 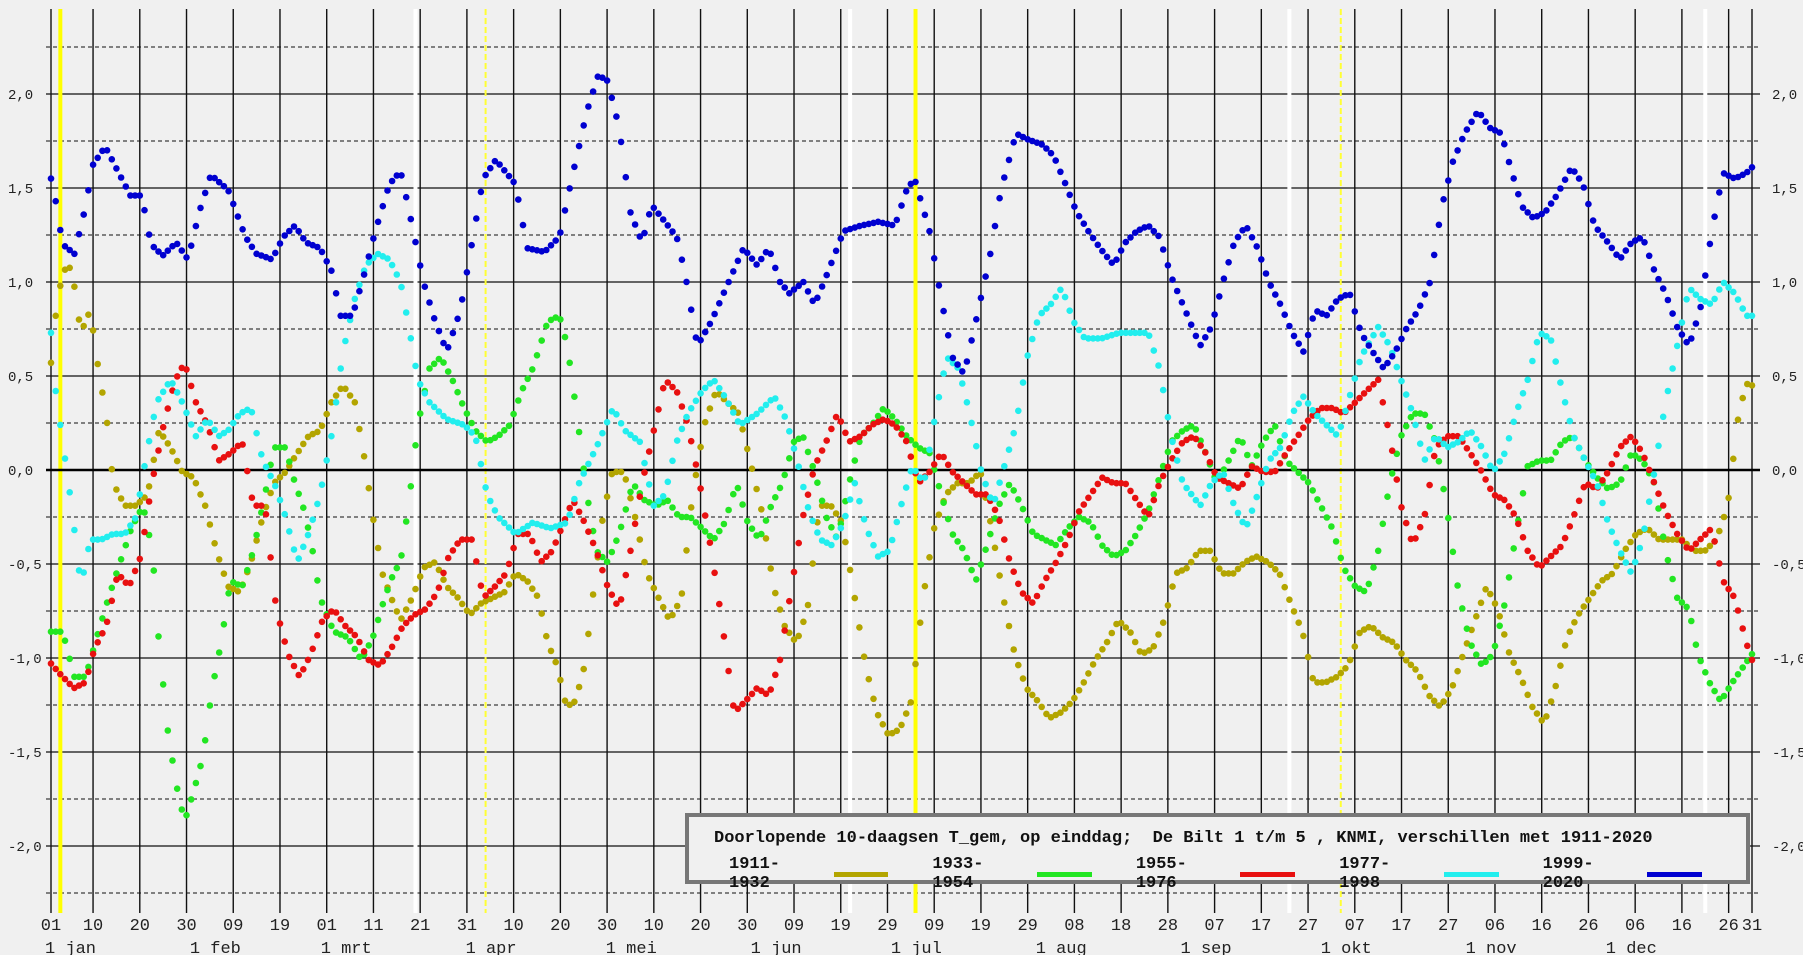 What do you see at coordinates (1168, 926) in the screenshot?
I see `x-tick-label: 28` at bounding box center [1168, 926].